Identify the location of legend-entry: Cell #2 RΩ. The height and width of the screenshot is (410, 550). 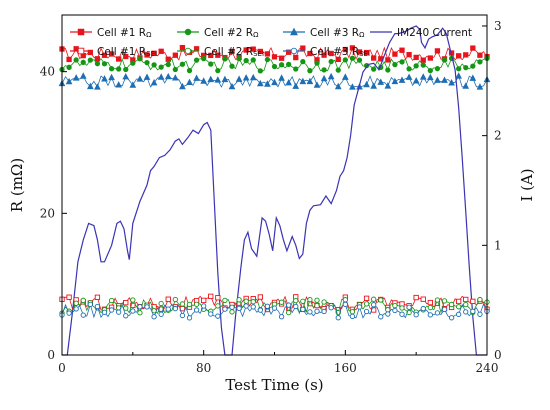
(218, 33).